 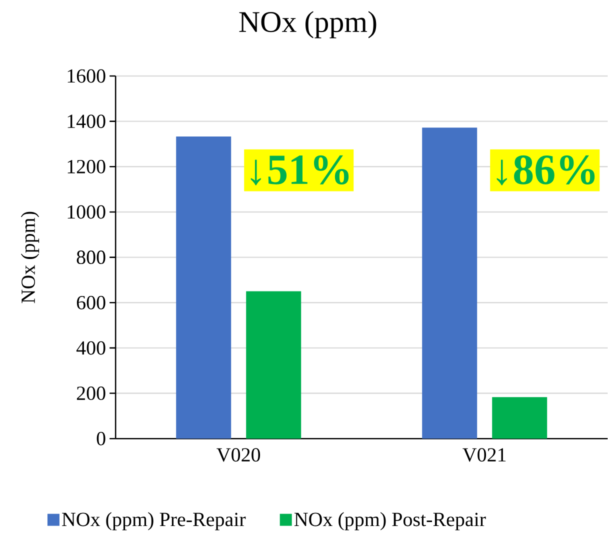 What do you see at coordinates (238, 455) in the screenshot?
I see `x-tick-label: V020` at bounding box center [238, 455].